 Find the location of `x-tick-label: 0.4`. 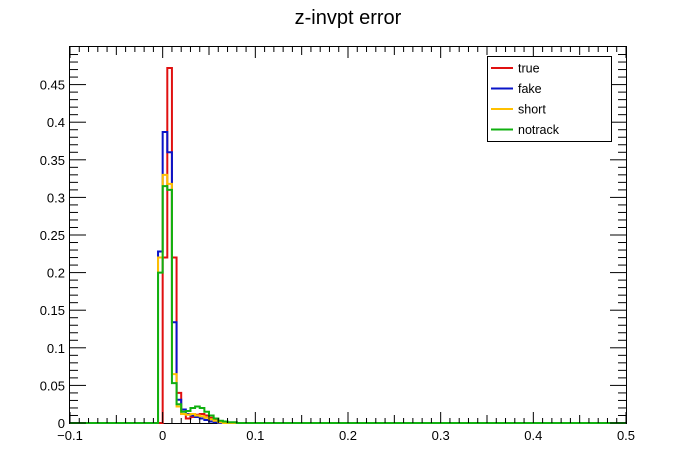

x-tick-label: 0.4 is located at coordinates (533, 435).